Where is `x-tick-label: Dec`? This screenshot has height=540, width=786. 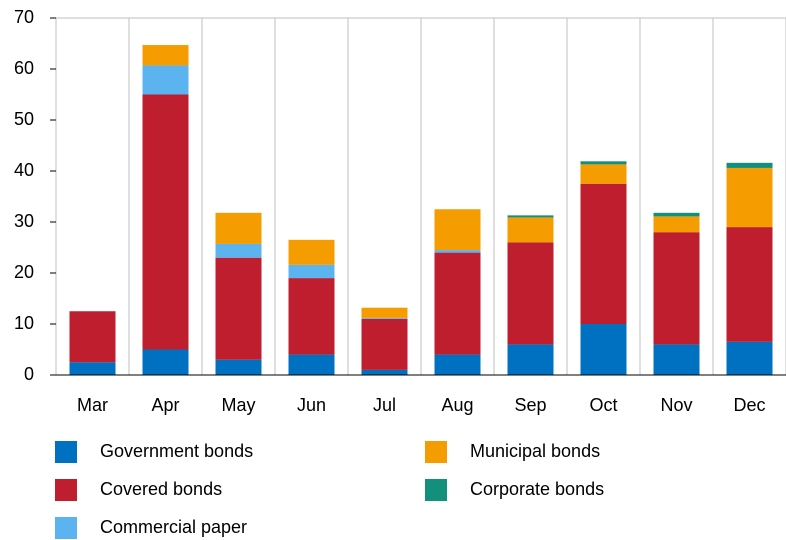 x-tick-label: Dec is located at coordinates (749, 405).